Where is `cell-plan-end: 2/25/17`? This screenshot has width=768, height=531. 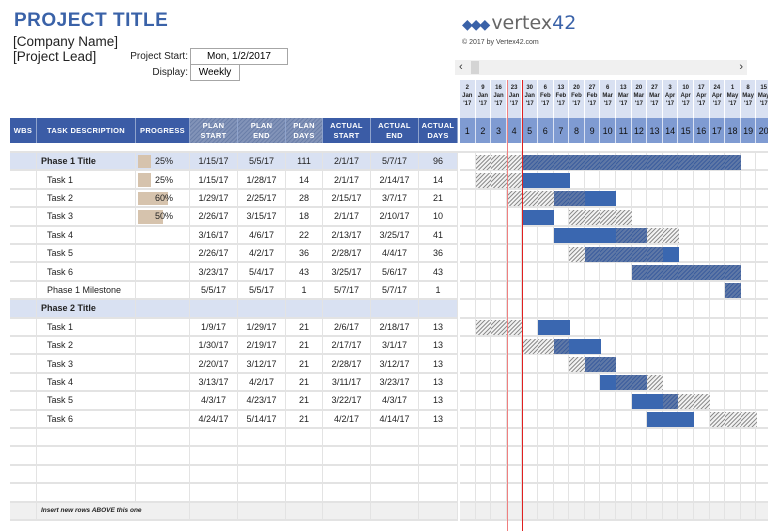 cell-plan-end: 2/25/17 is located at coordinates (262, 199).